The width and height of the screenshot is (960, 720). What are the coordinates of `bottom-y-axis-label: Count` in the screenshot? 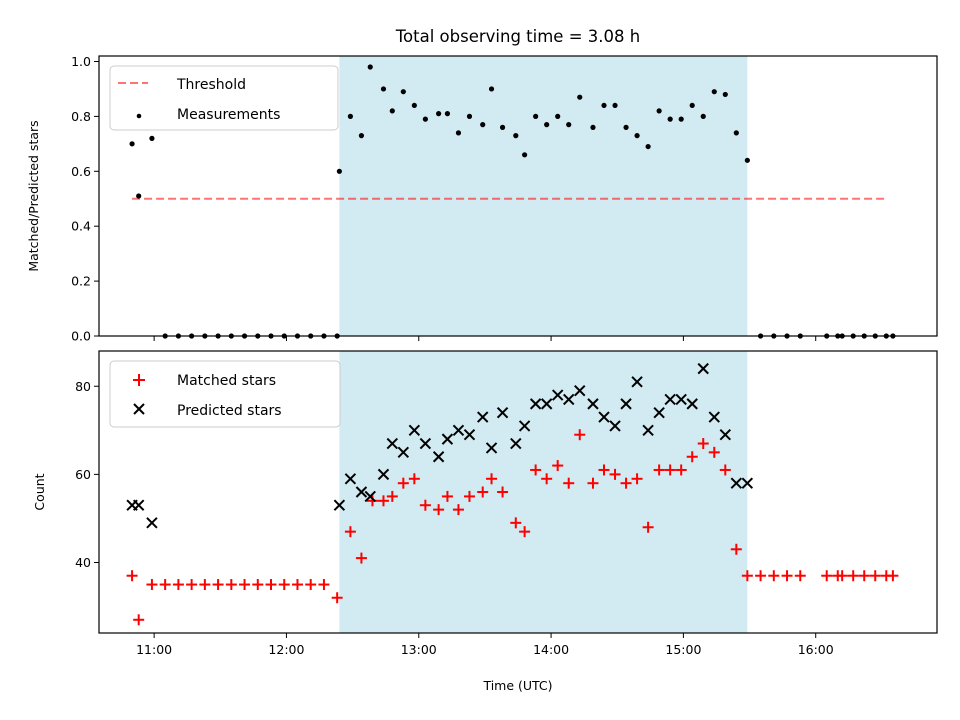 It's located at (39, 491).